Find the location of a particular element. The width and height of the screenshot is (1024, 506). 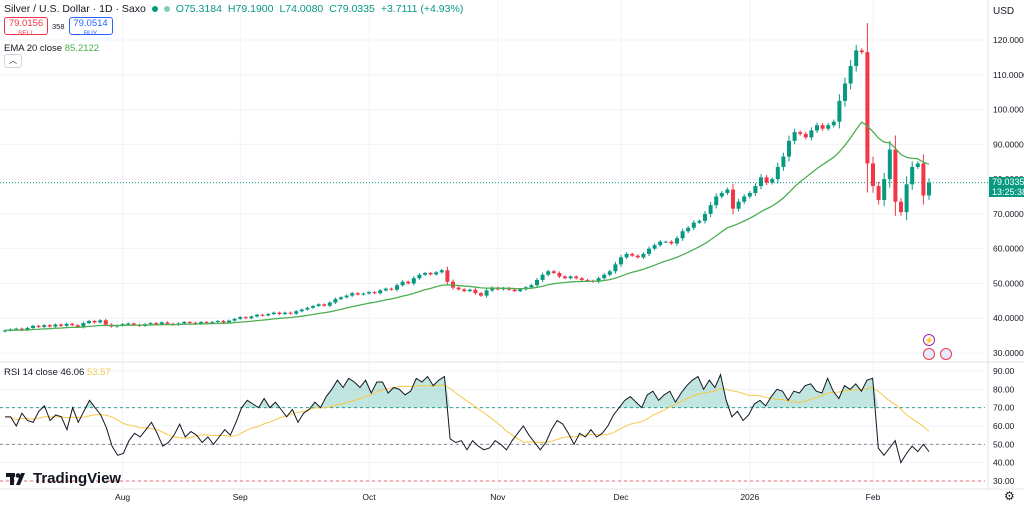

market-status-icon is located at coordinates (154, 9).